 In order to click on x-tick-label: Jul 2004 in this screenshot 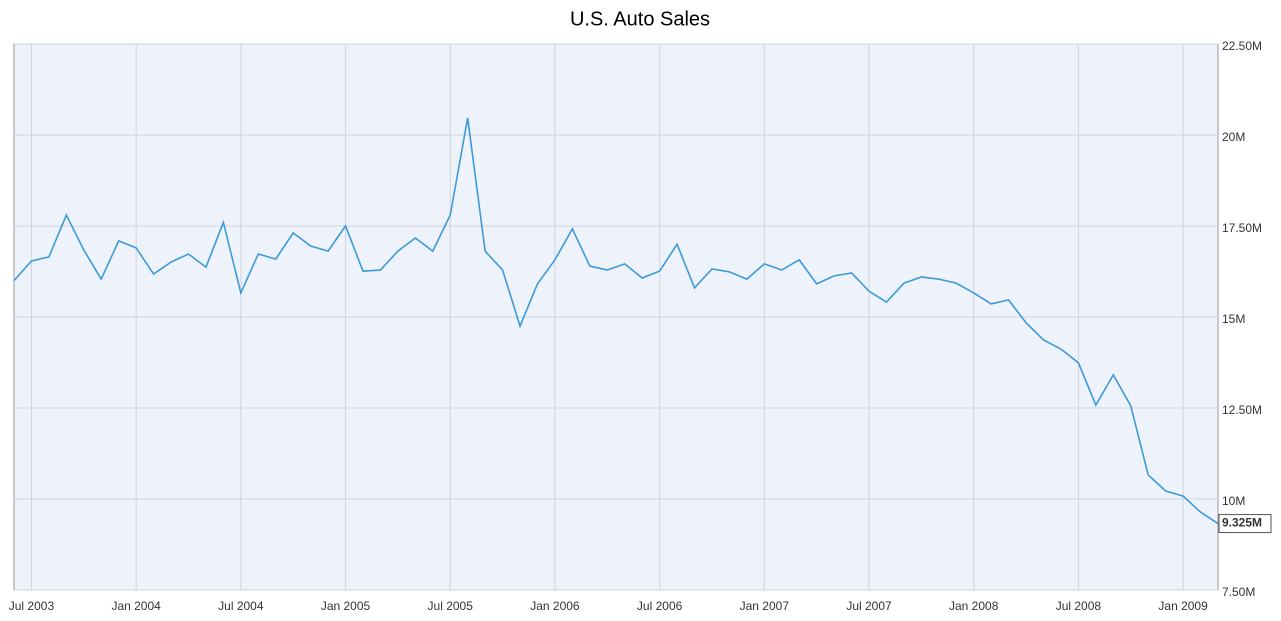, I will do `click(241, 606)`.